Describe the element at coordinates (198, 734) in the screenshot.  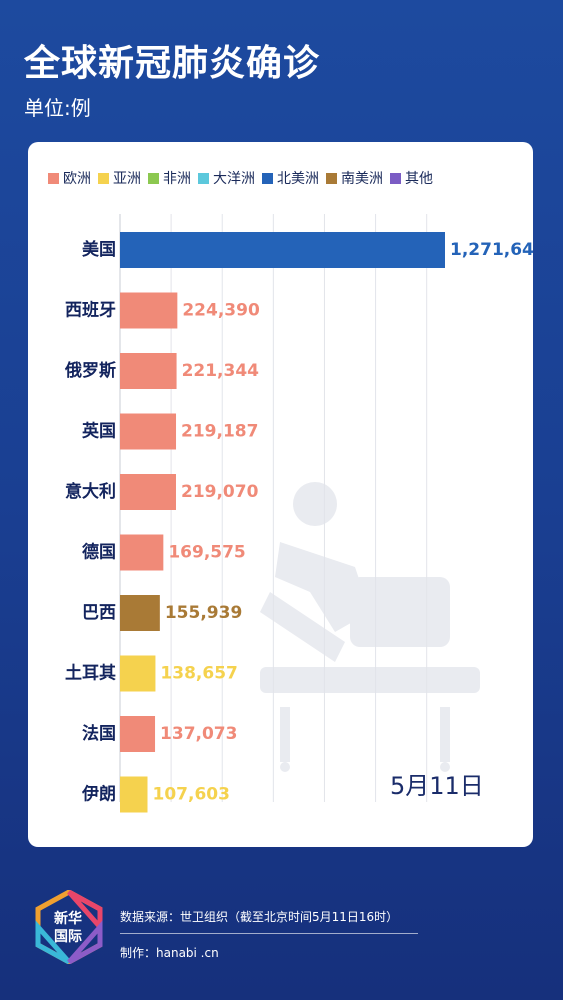
I see `value-label: 137,073` at that location.